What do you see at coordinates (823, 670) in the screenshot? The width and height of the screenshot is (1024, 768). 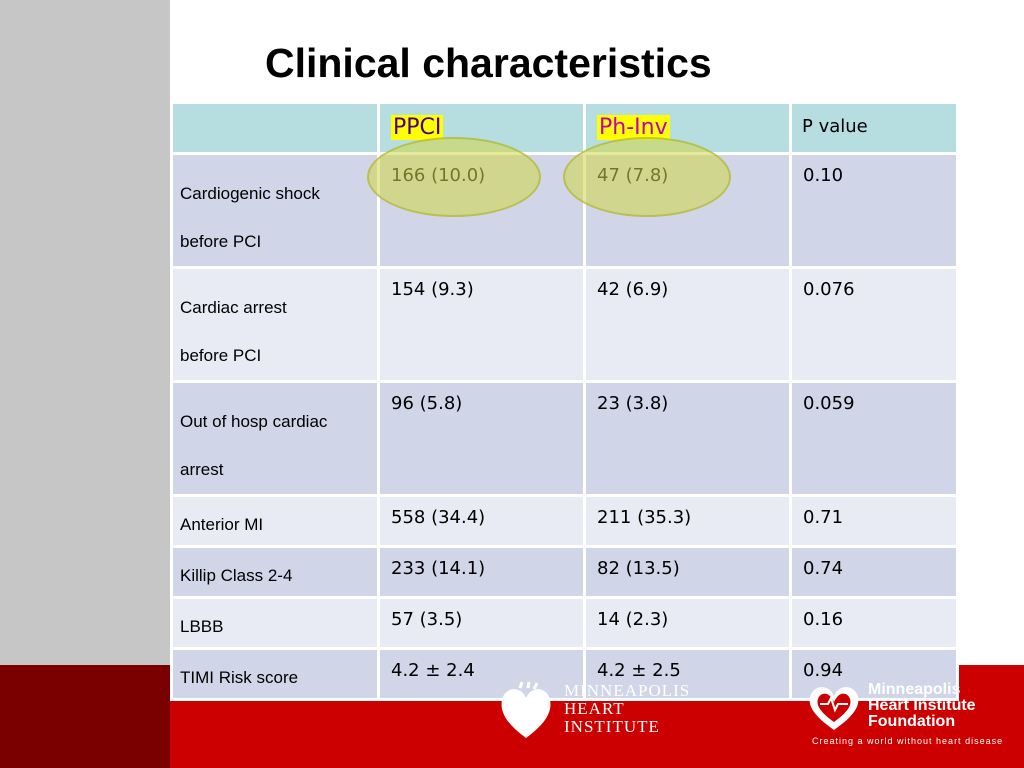 I see `p-value: 0.94` at bounding box center [823, 670].